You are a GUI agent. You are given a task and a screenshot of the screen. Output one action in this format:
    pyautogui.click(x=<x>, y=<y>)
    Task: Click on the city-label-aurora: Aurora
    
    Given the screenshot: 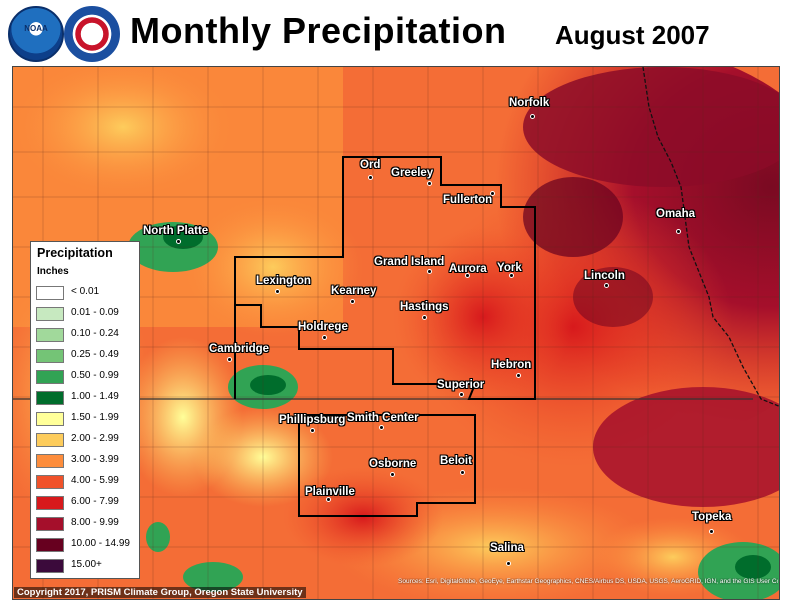 What is the action you would take?
    pyautogui.click(x=468, y=269)
    